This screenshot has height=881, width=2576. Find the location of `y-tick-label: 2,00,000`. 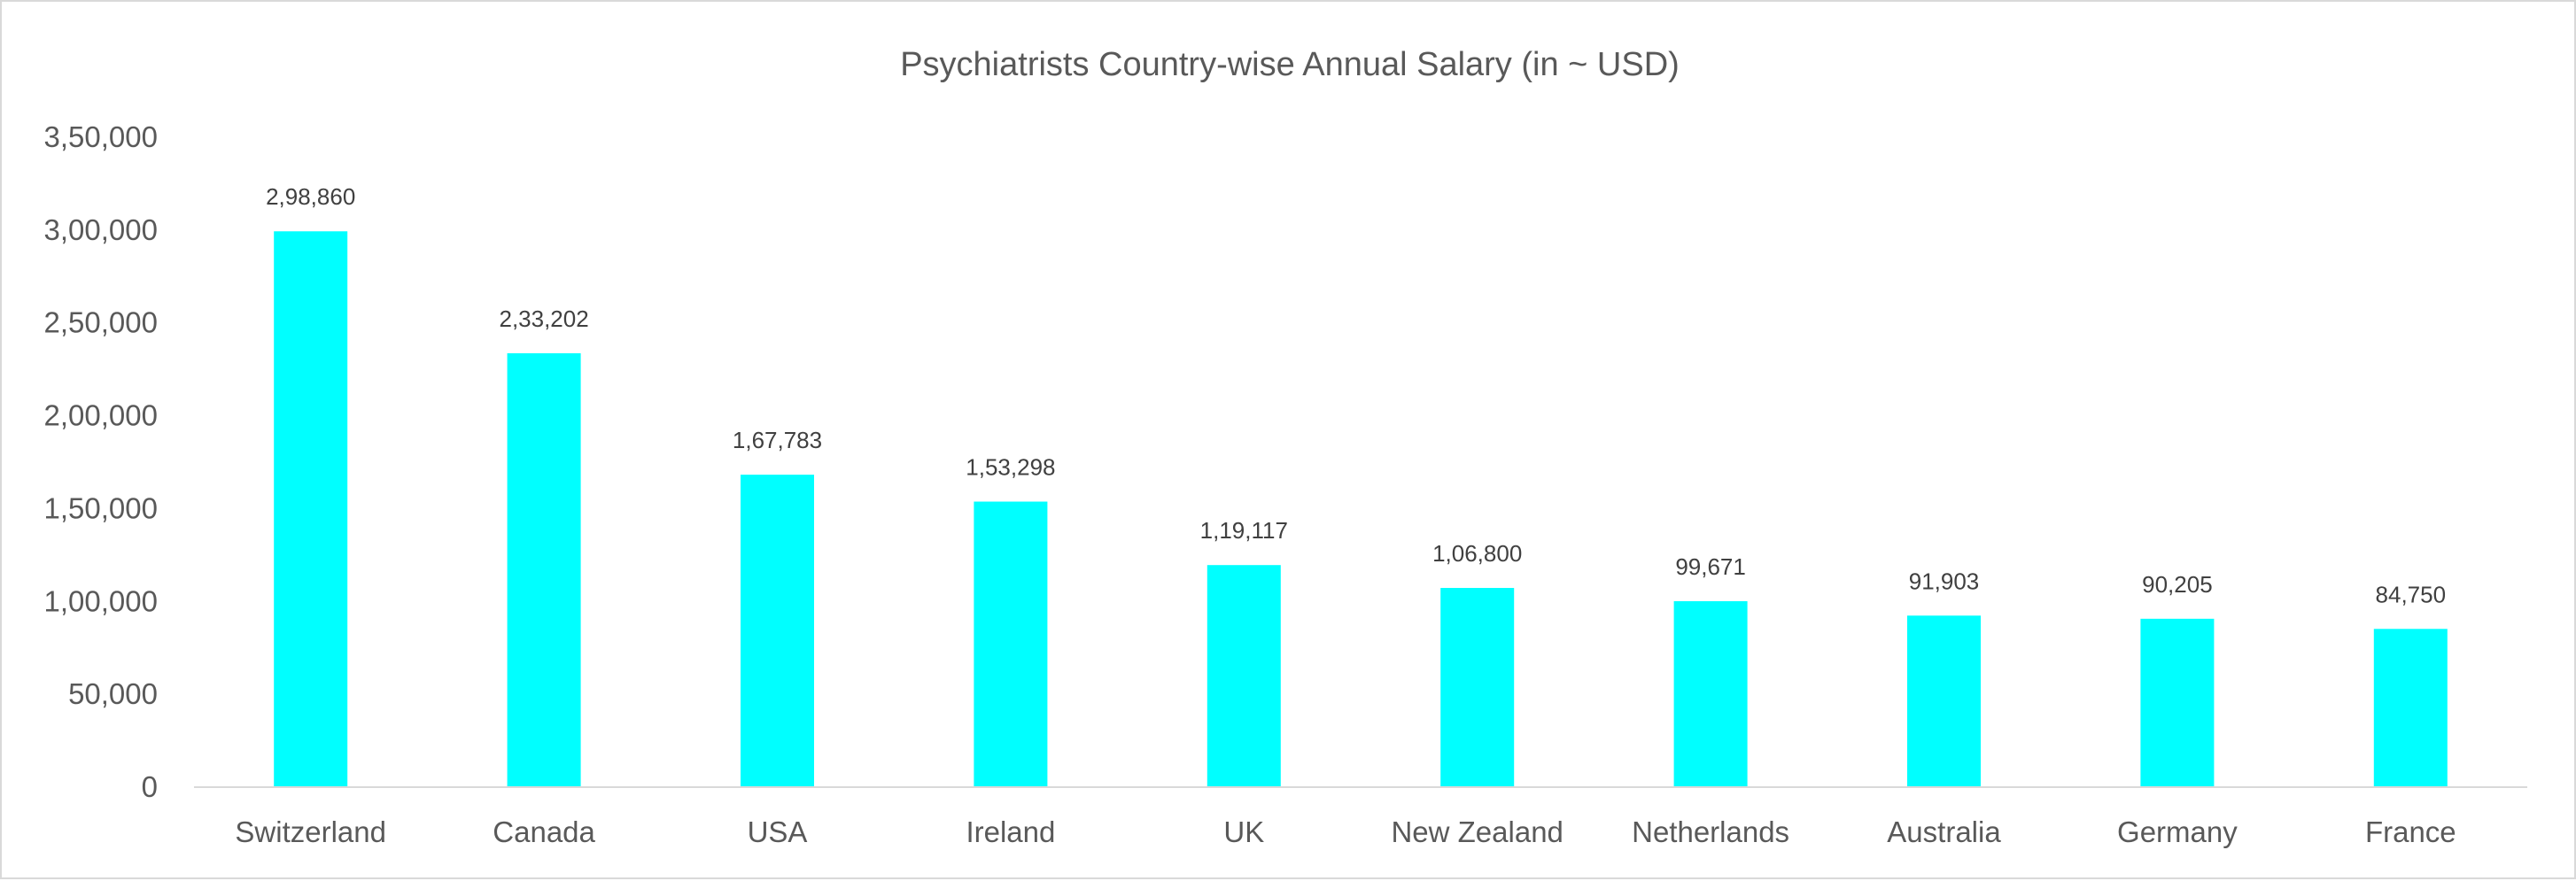

y-tick-label: 2,00,000 is located at coordinates (101, 415).